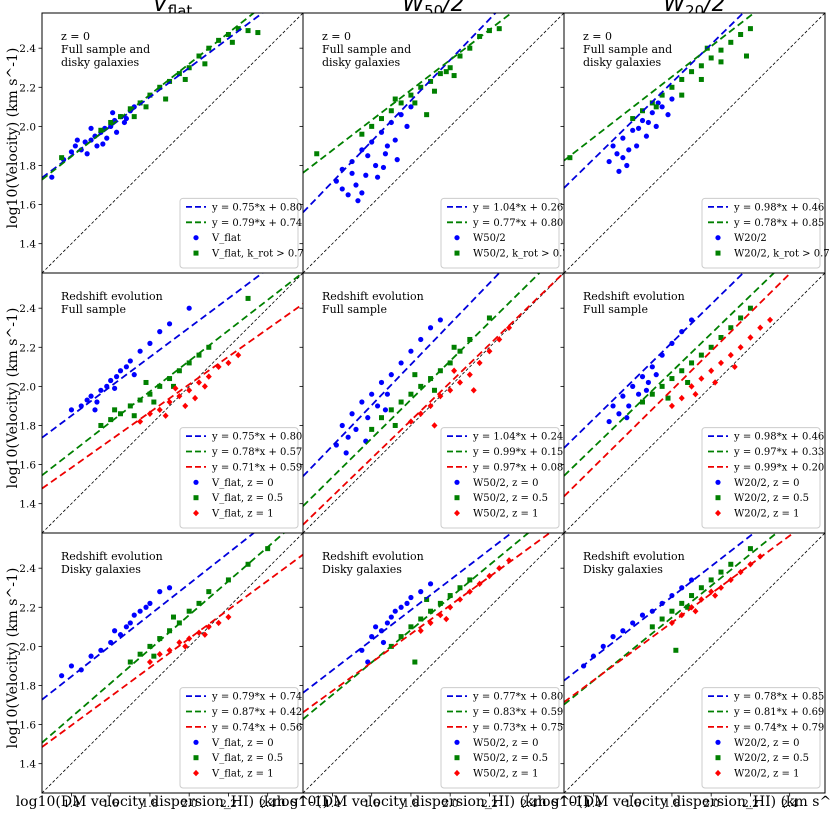 Image resolution: width=830 pixels, height=822 pixels. What do you see at coordinates (366, 49) in the screenshot?
I see `panel-annotation: Full sample and` at bounding box center [366, 49].